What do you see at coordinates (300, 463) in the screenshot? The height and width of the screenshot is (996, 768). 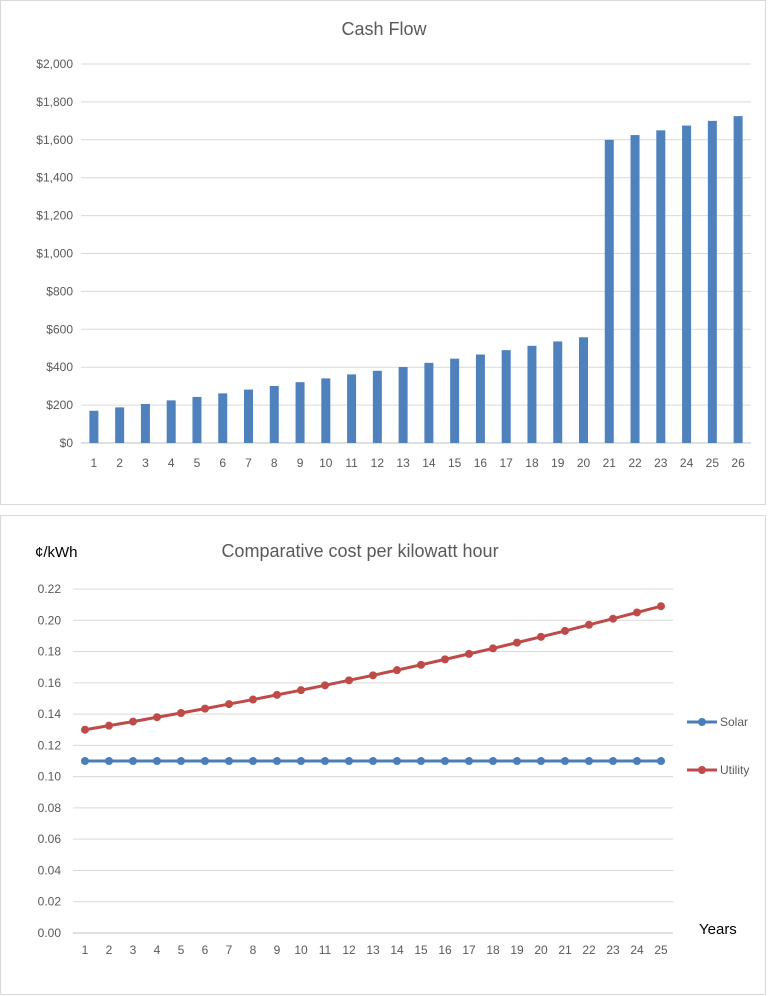 I see `x-tick-label: 9` at bounding box center [300, 463].